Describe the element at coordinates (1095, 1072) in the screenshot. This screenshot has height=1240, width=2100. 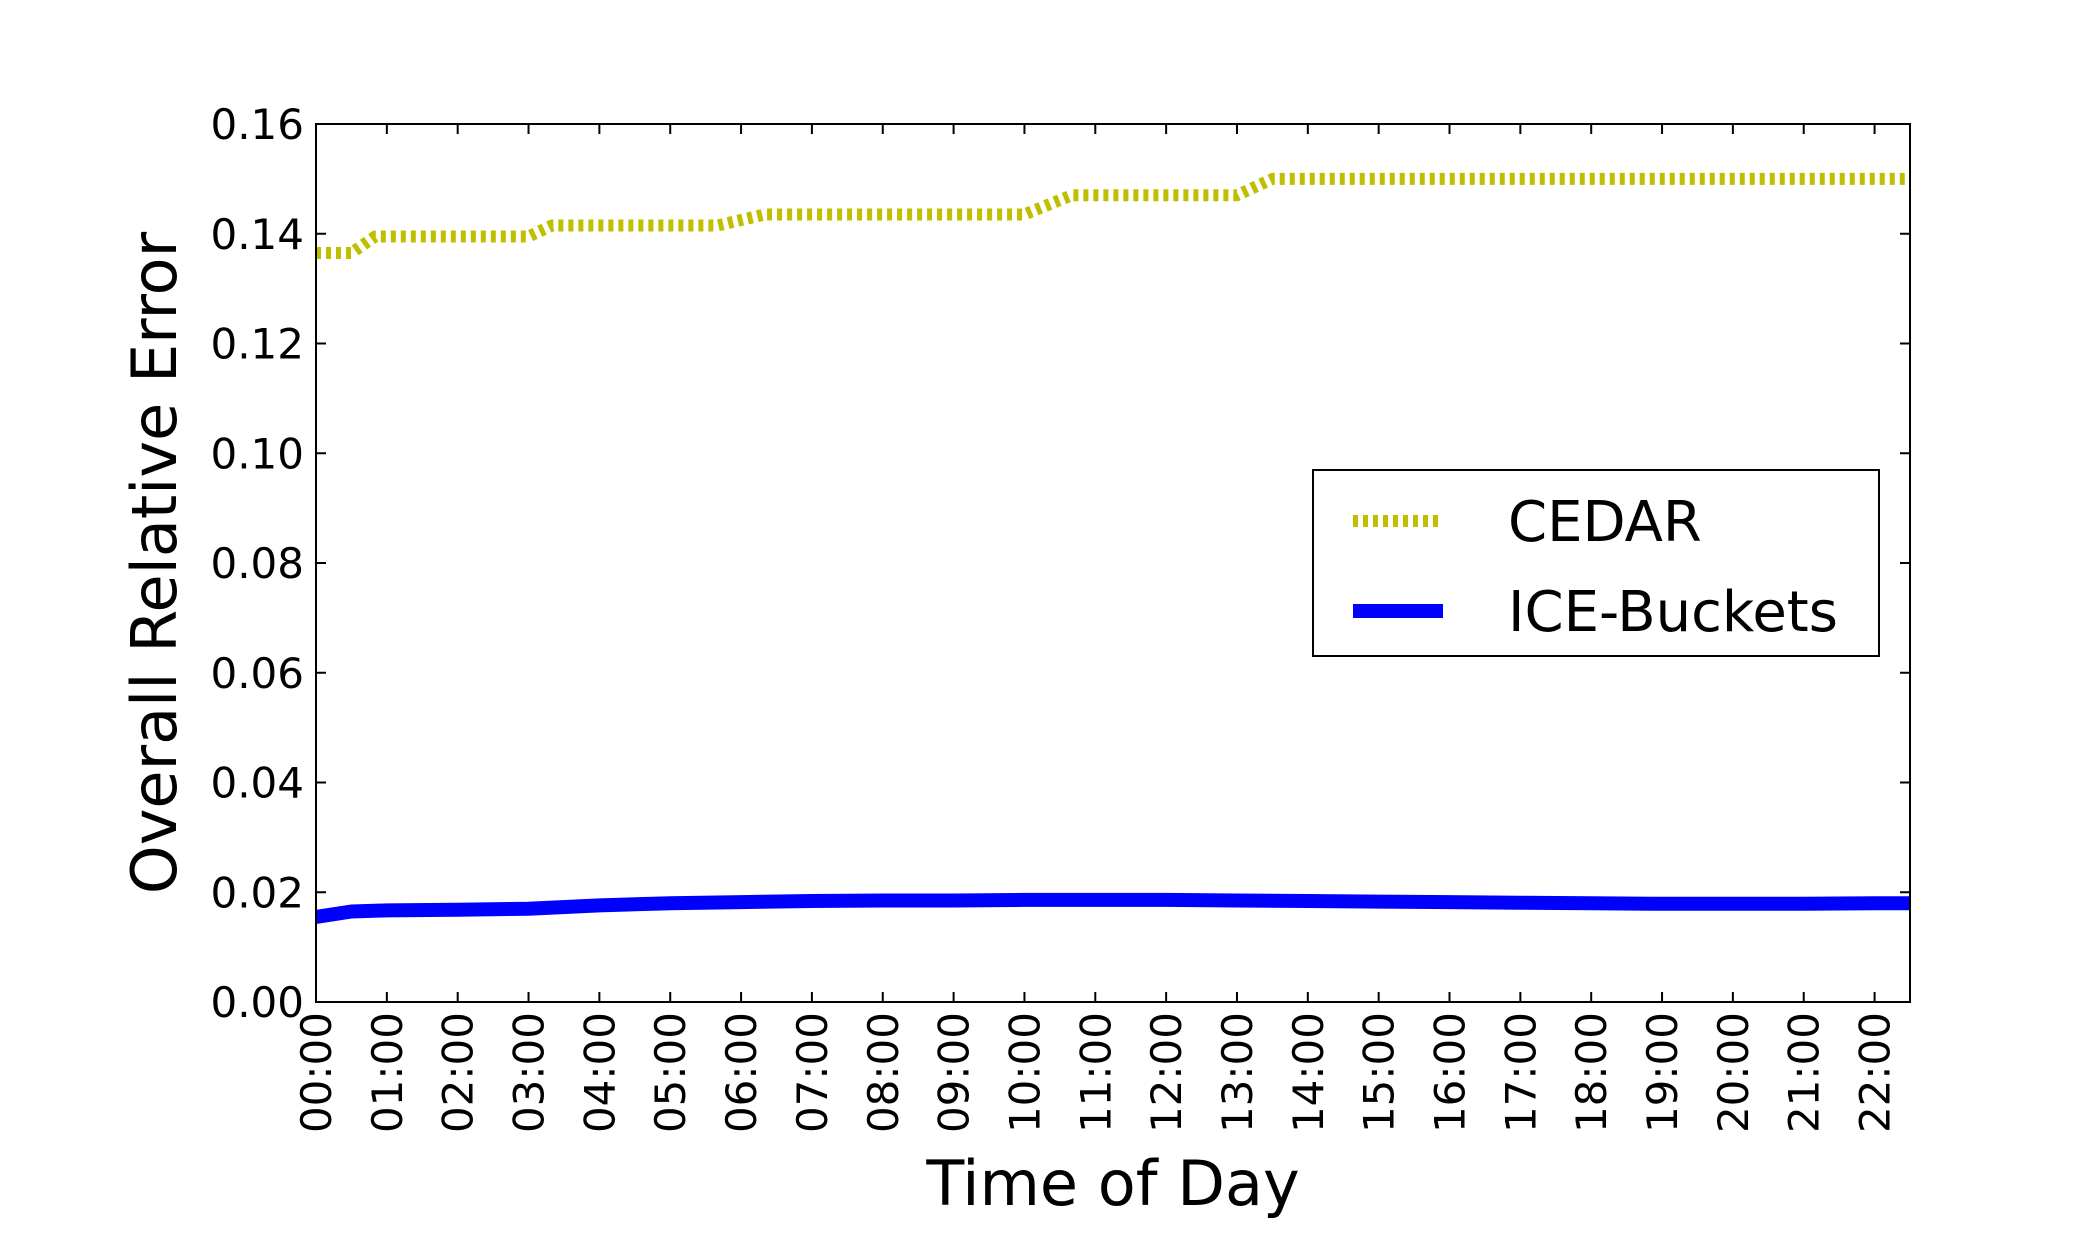
I see `x-tick-label: 11:00` at that location.